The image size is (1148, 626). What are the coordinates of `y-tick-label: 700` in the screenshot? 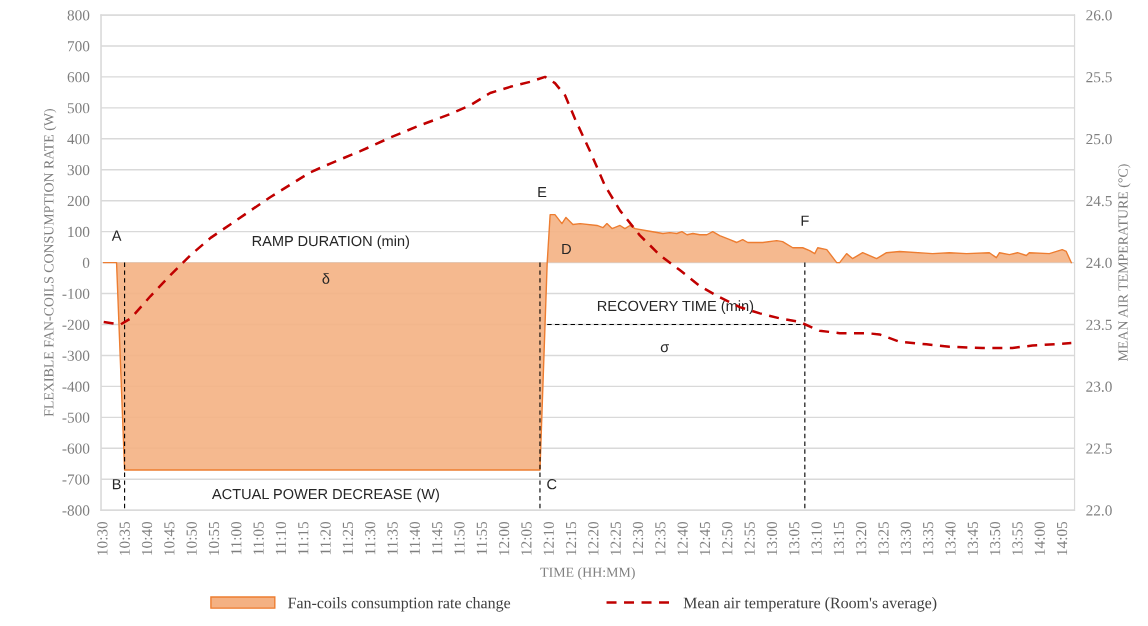 It's located at (79, 46).